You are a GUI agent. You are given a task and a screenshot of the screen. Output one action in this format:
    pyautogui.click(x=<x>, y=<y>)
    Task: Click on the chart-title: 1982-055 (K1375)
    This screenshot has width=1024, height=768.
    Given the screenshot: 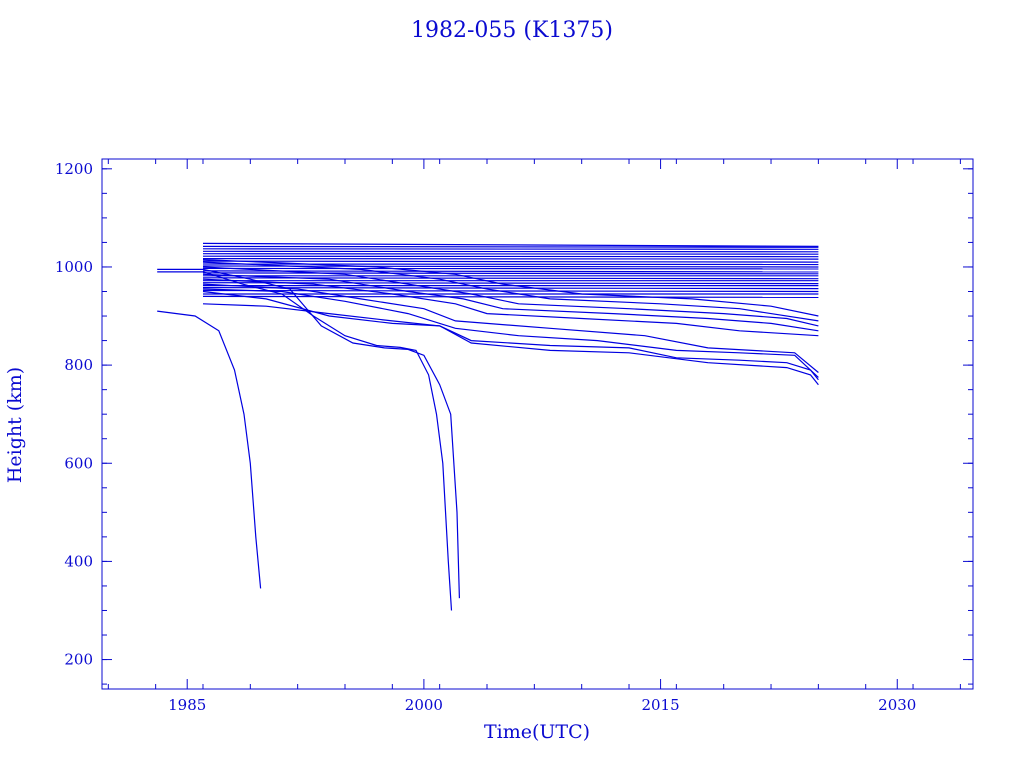 What is the action you would take?
    pyautogui.click(x=512, y=30)
    